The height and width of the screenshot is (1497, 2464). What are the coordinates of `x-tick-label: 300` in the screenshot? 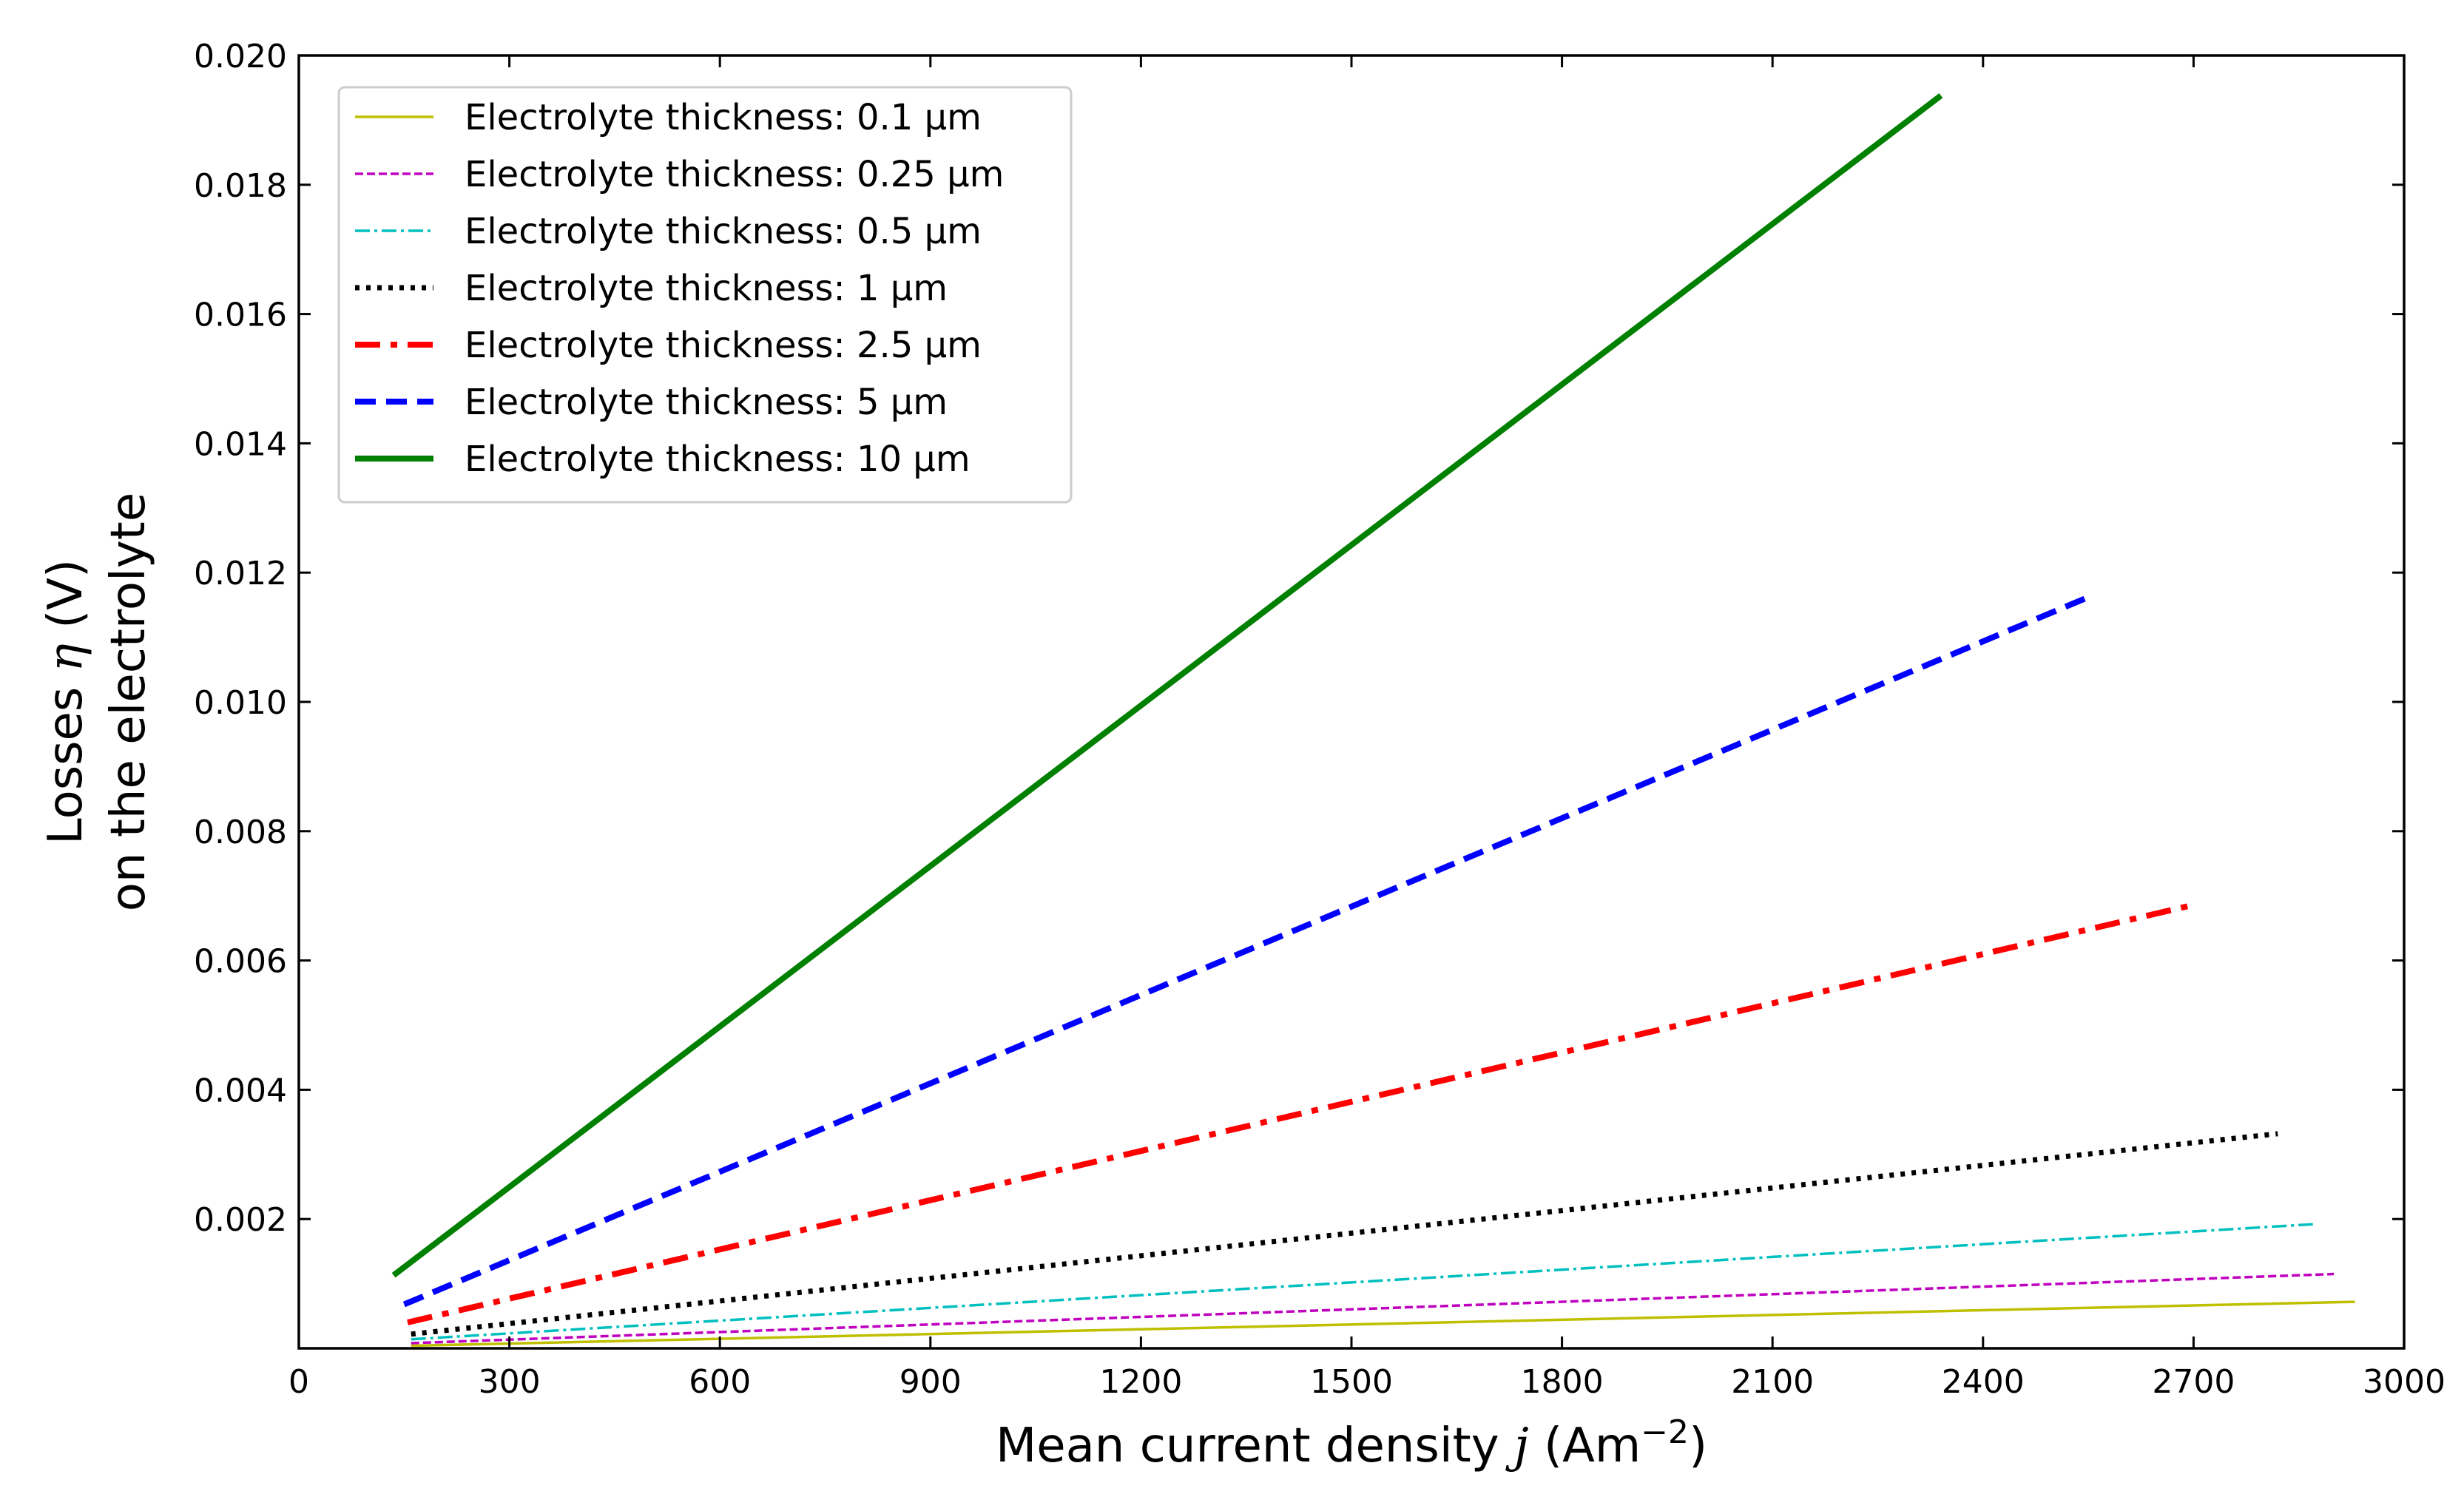 It's located at (510, 1382).